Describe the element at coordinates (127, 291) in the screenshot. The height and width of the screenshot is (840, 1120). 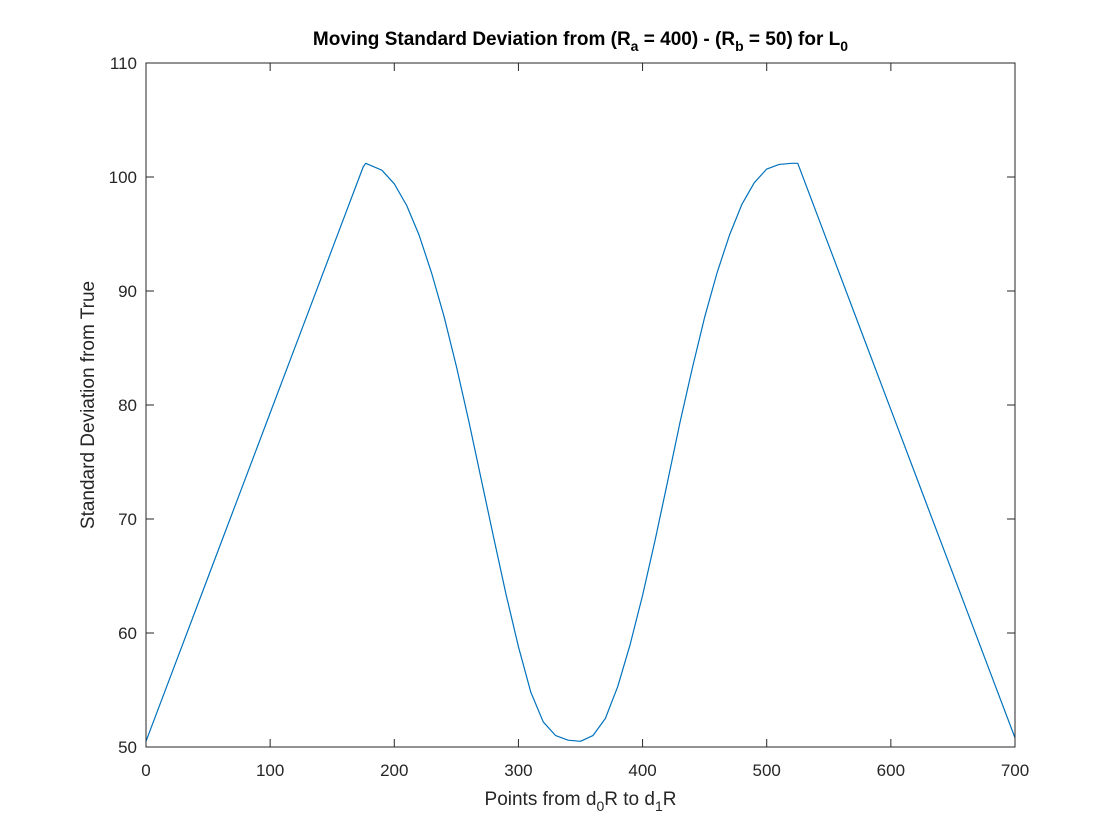
I see `y-tick-label: 90` at that location.